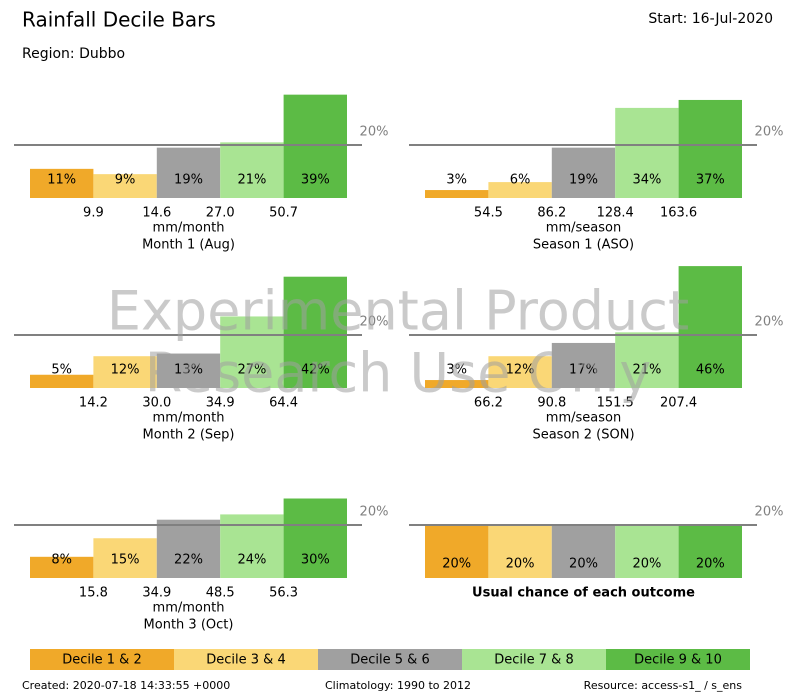  I want to click on value-label: 15%, so click(125, 560).